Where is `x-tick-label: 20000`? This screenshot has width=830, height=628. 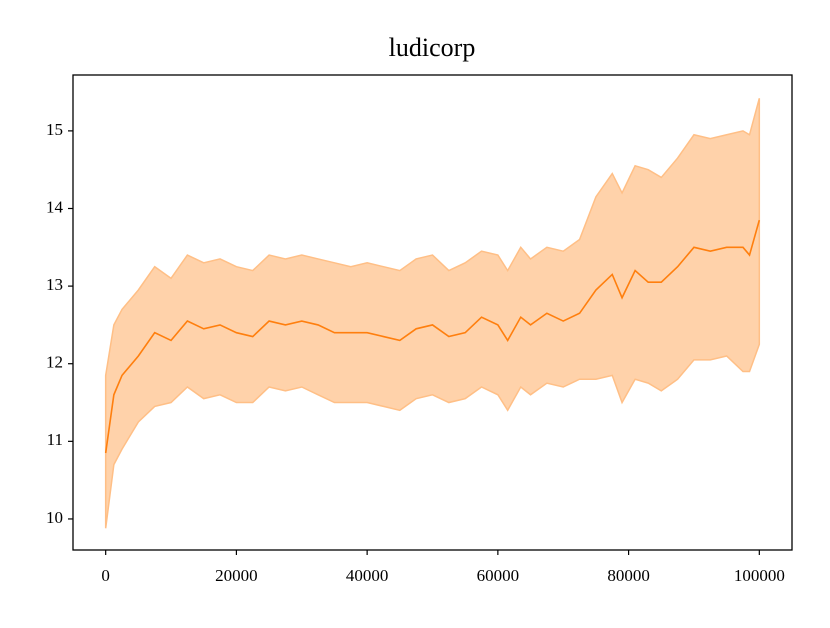 x-tick-label: 20000 is located at coordinates (236, 575).